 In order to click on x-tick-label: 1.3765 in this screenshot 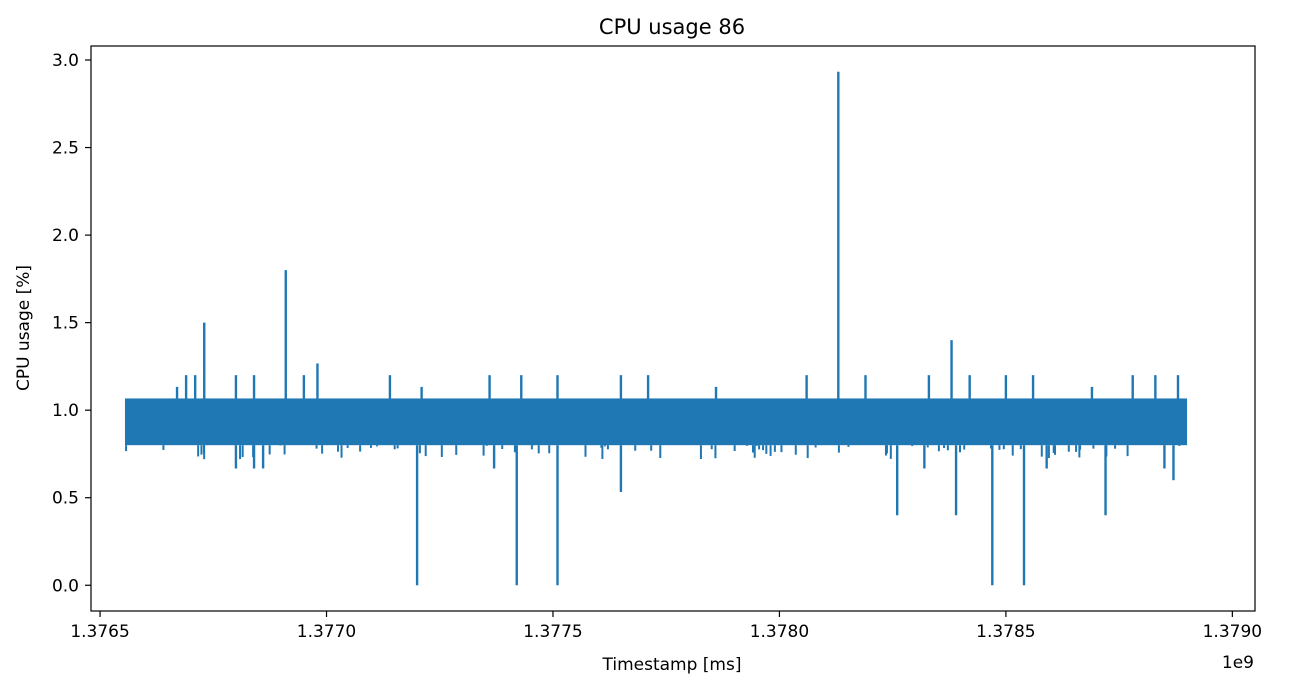, I will do `click(99, 632)`.